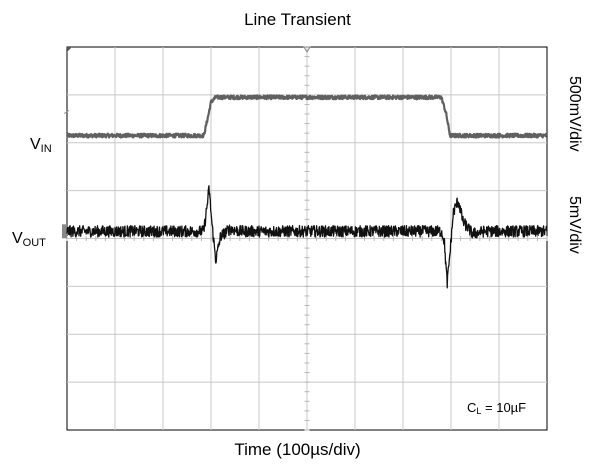 The width and height of the screenshot is (595, 473). I want to click on cl-sub: L, so click(479, 411).